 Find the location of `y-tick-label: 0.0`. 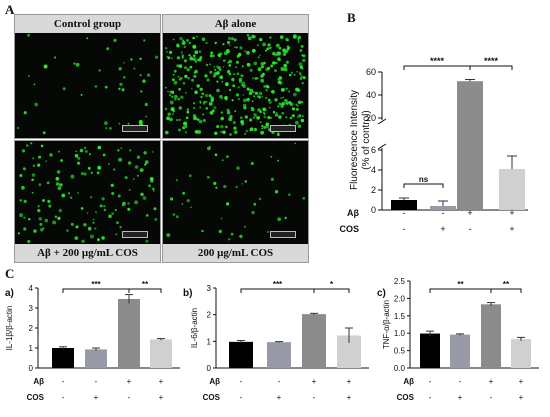

y-tick-label: 0.0 is located at coordinates (400, 368).